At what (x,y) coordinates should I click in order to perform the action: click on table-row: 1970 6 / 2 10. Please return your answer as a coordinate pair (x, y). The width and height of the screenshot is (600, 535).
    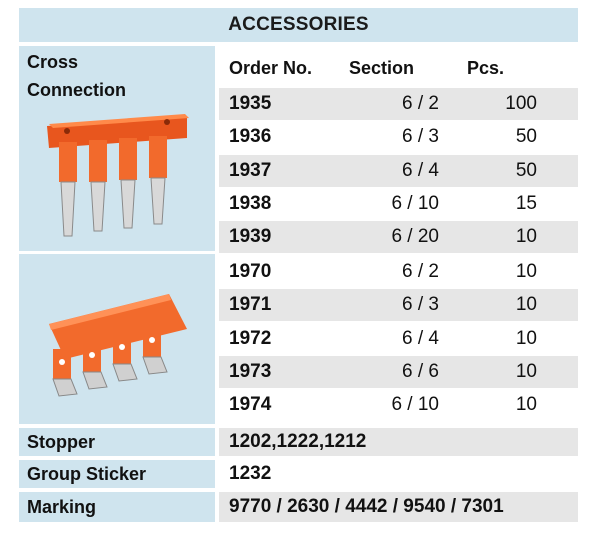
    Looking at the image, I should click on (398, 272).